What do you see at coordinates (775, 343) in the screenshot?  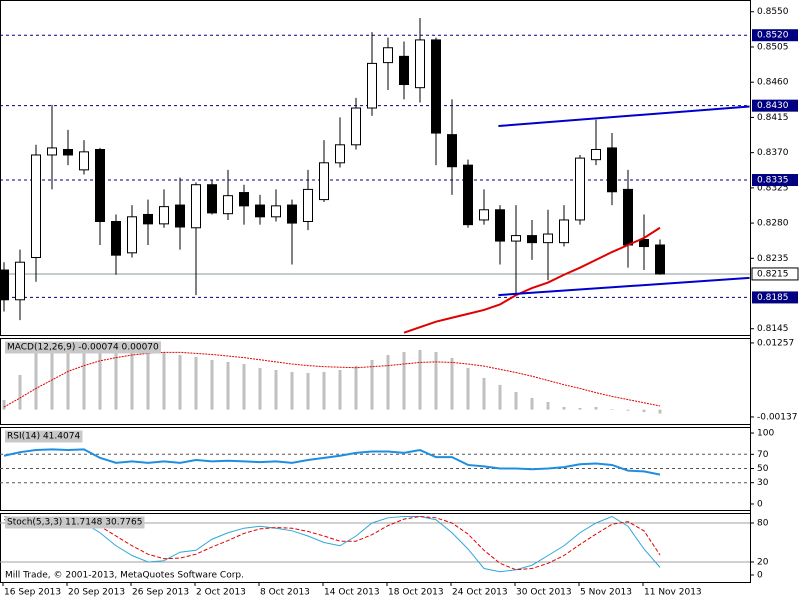 I see `y-tick-label: 0.01257` at bounding box center [775, 343].